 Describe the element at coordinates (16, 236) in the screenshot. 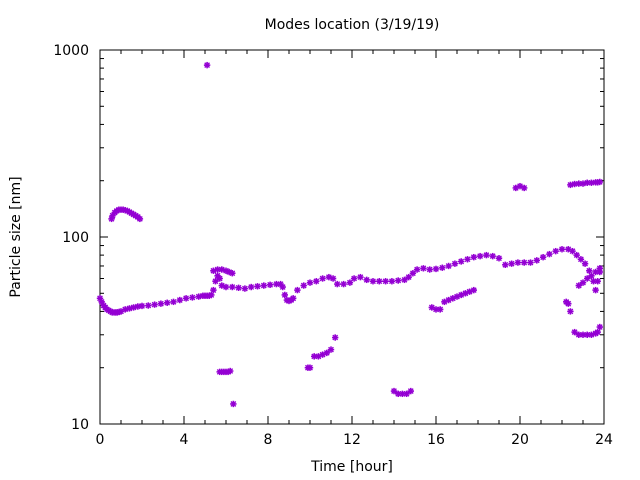

I see `y-axis-title: Particle size [nm]` at that location.